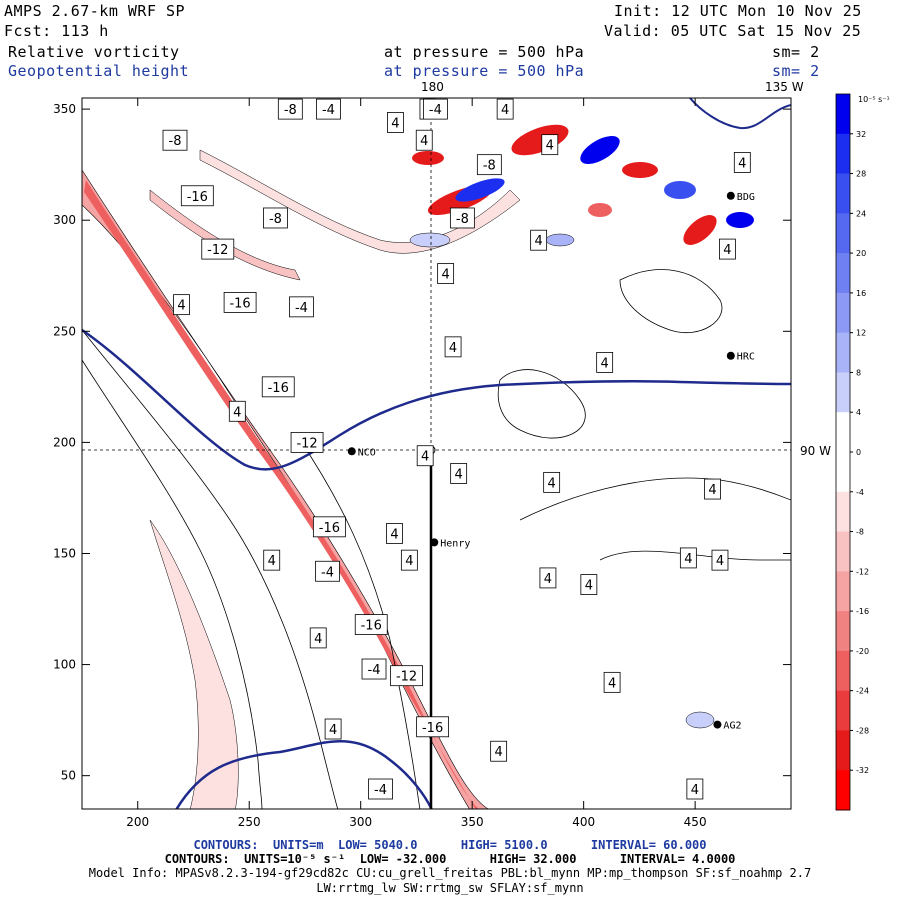 Image resolution: width=900 pixels, height=900 pixels. What do you see at coordinates (738, 11) in the screenshot?
I see `init-time: Init: 12 UTC Mon 10 Nov 25` at bounding box center [738, 11].